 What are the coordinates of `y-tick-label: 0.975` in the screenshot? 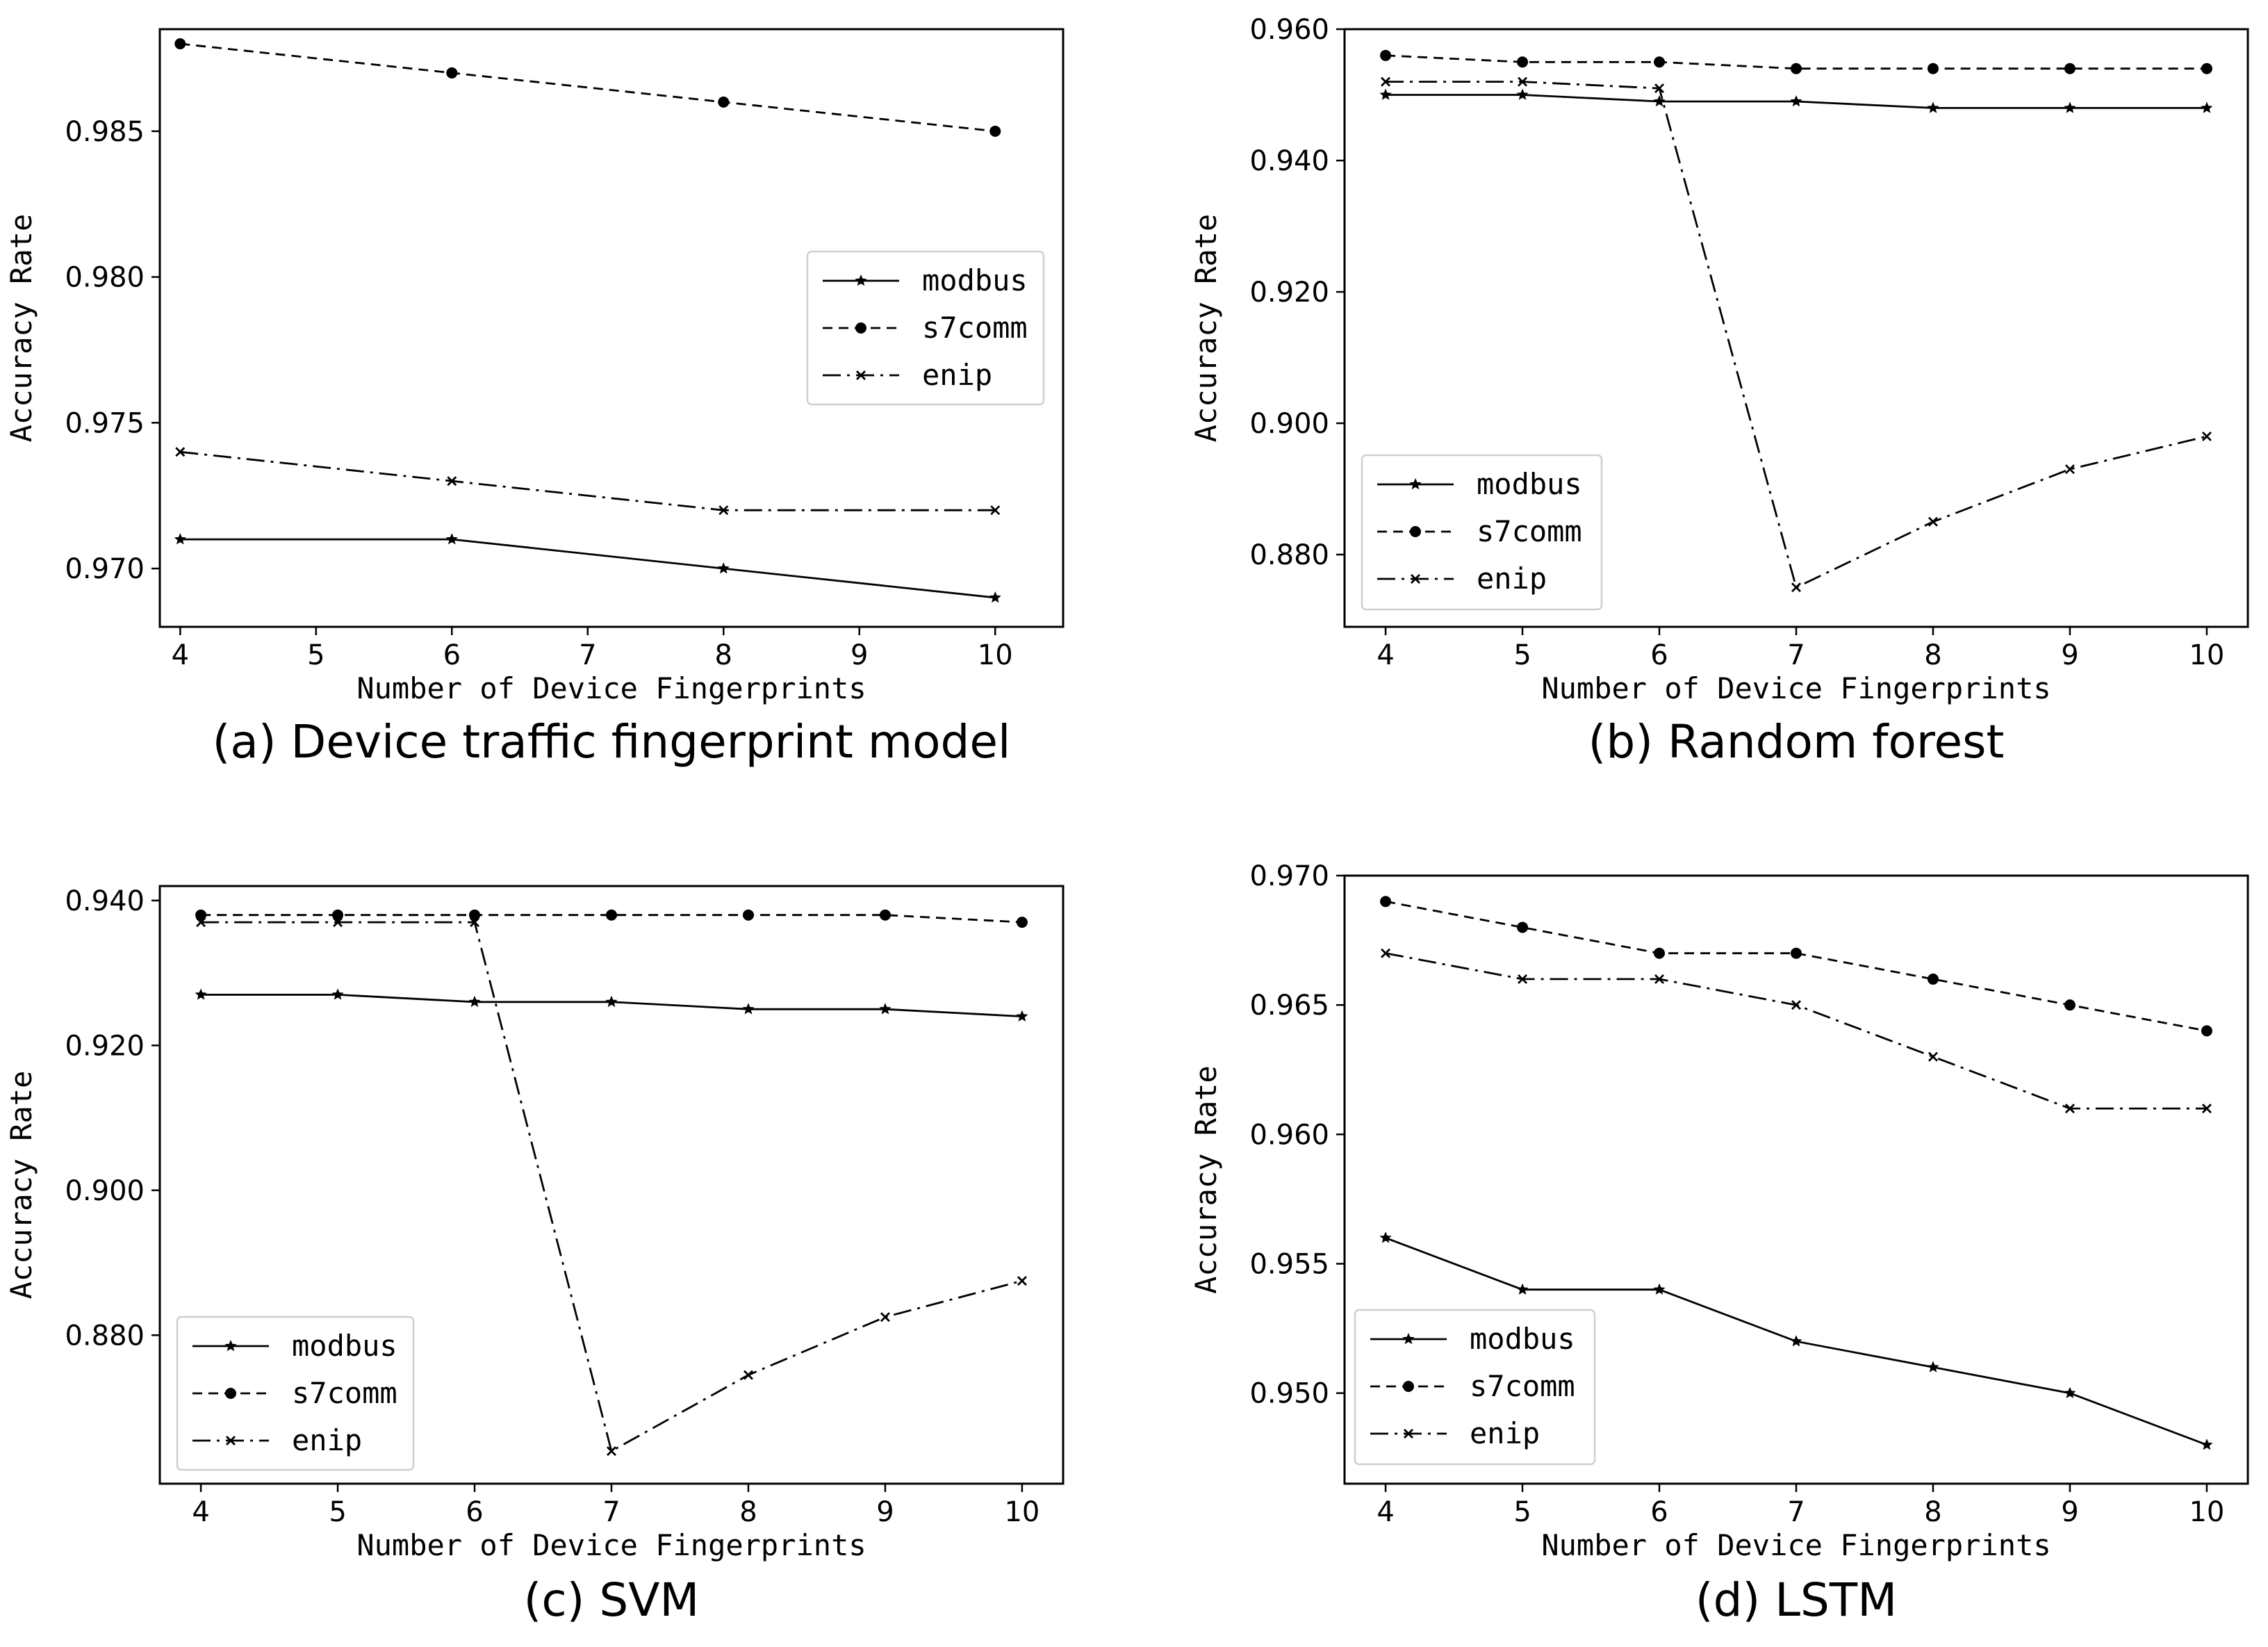 It's located at (105, 423).